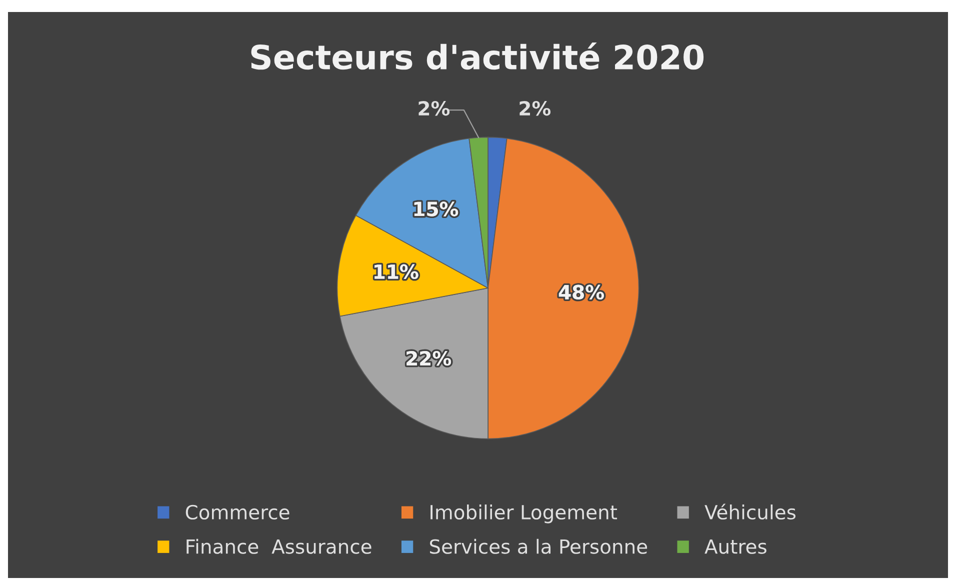 The image size is (954, 581). I want to click on data-label: 22%, so click(429, 358).